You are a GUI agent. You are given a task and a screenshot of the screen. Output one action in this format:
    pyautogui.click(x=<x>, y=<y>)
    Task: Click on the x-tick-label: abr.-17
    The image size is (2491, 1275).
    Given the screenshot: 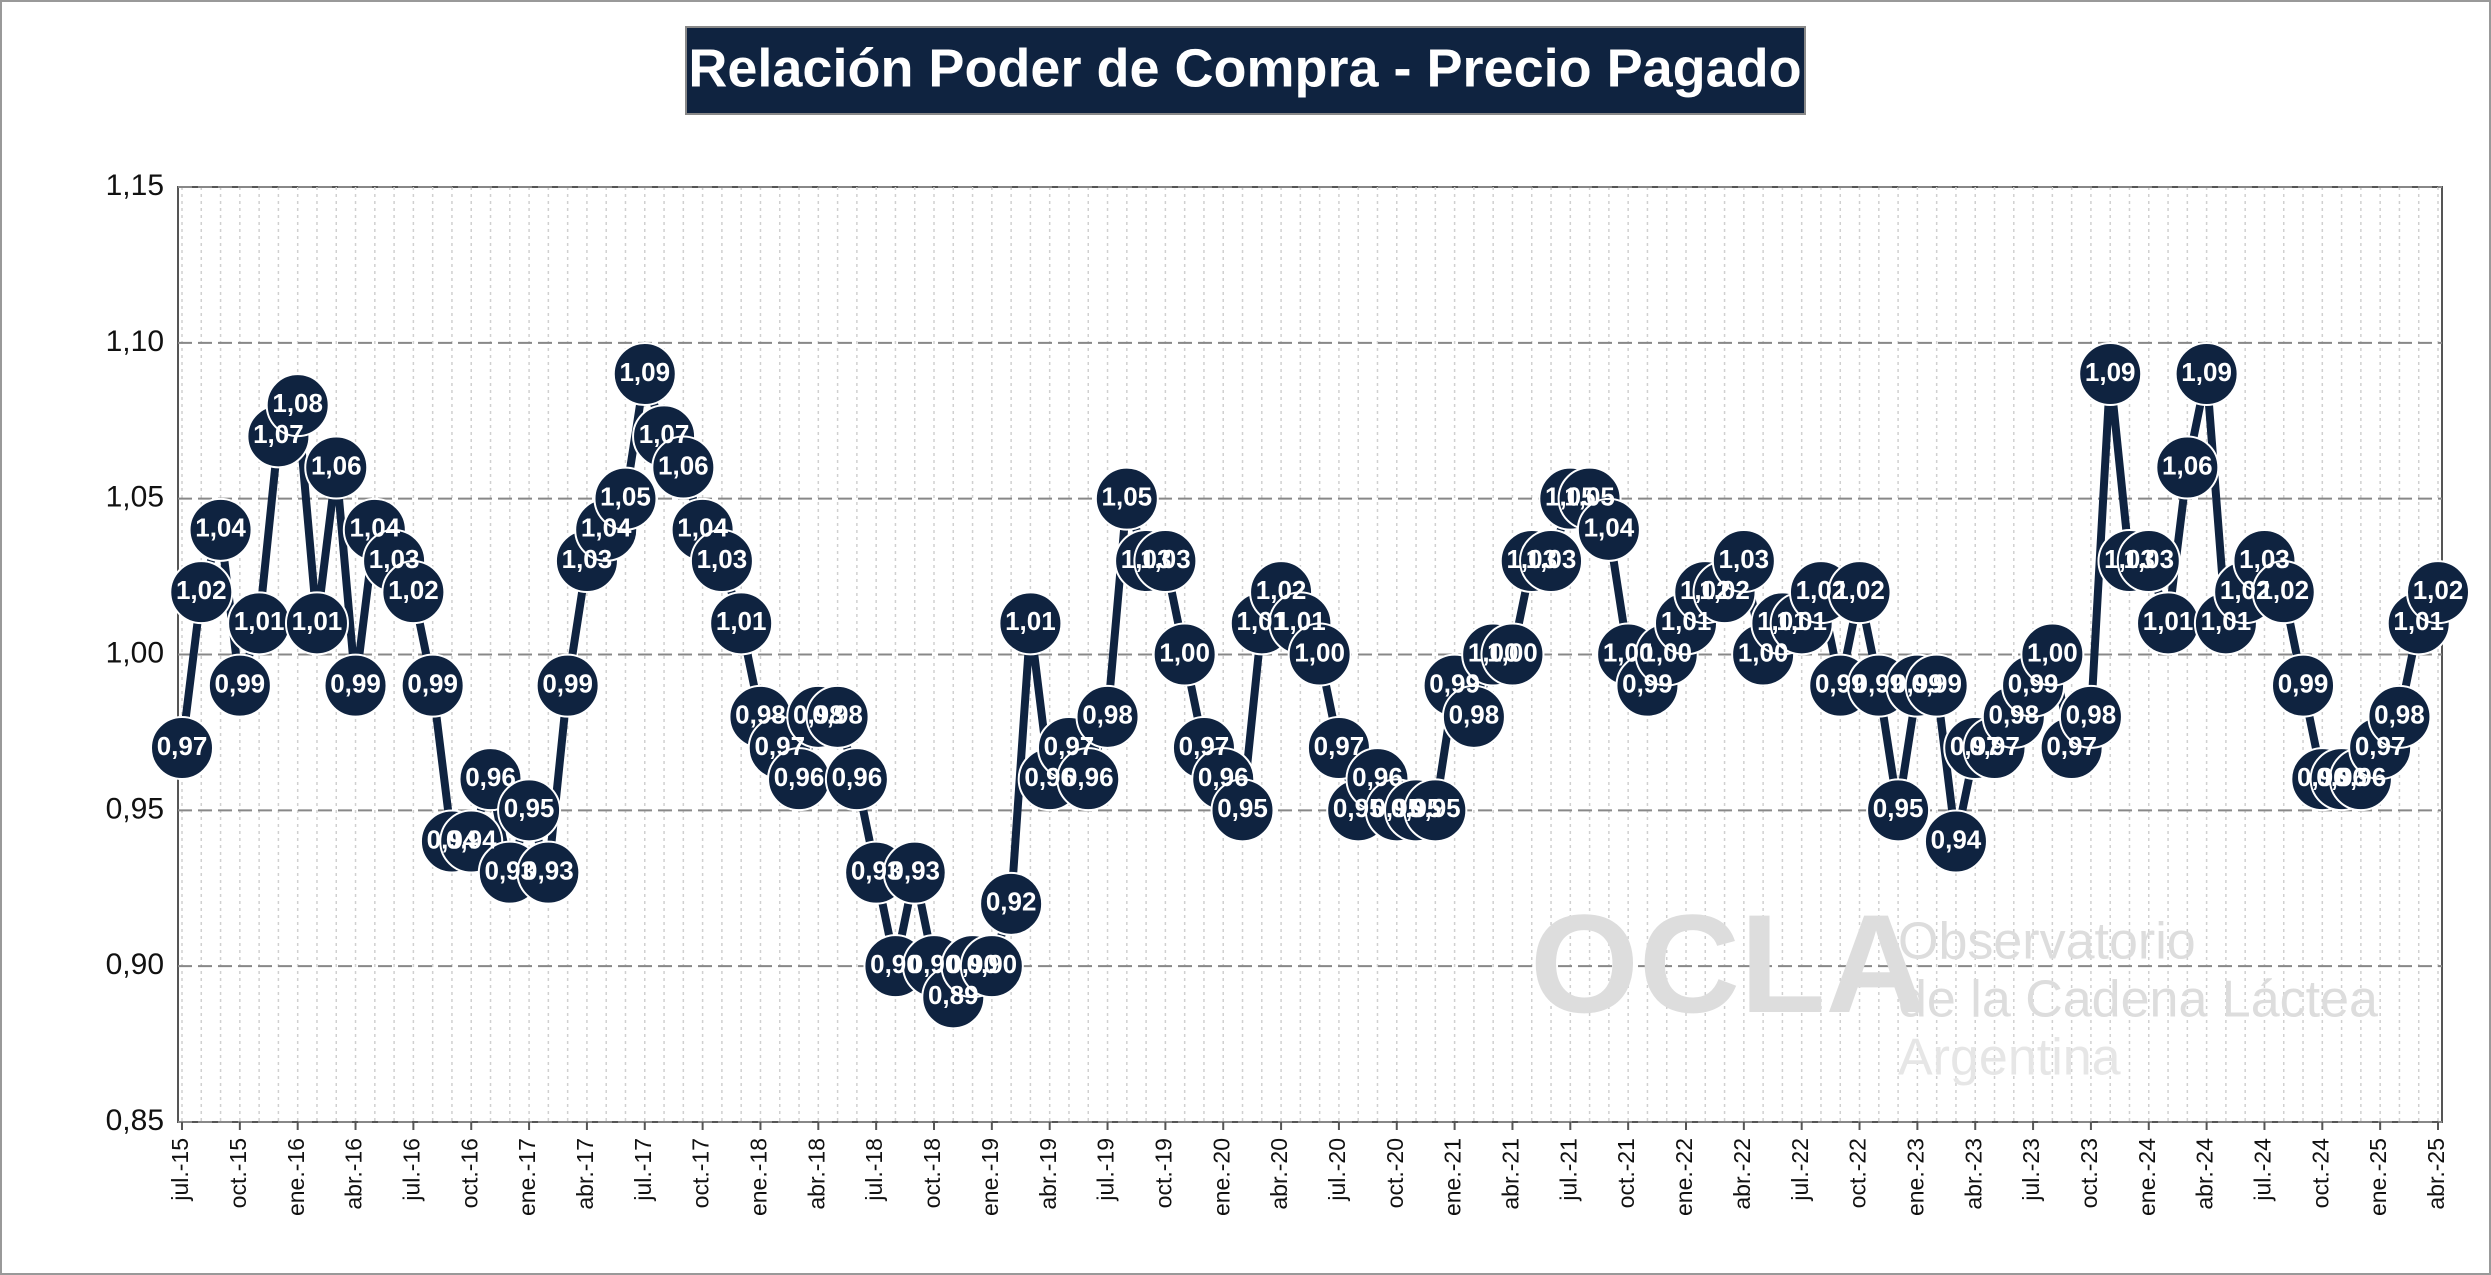 What is the action you would take?
    pyautogui.click(x=585, y=1174)
    